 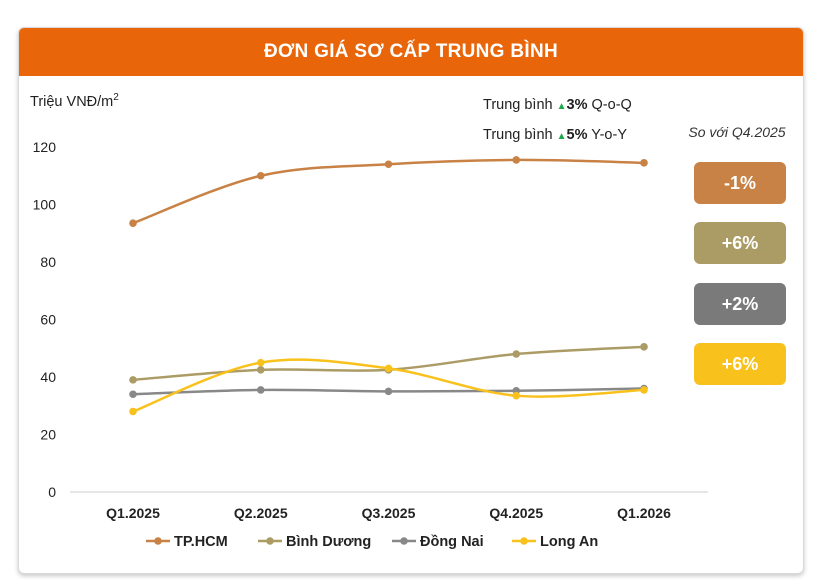 What do you see at coordinates (740, 273) in the screenshot?
I see `comparison-badges: -1% +6% +2% +6%` at bounding box center [740, 273].